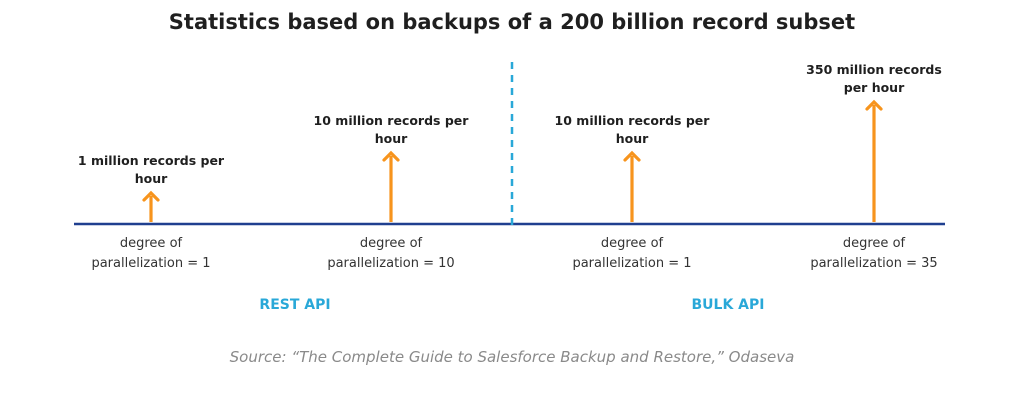  I want to click on category-label: parallelization = 35, so click(873, 263).